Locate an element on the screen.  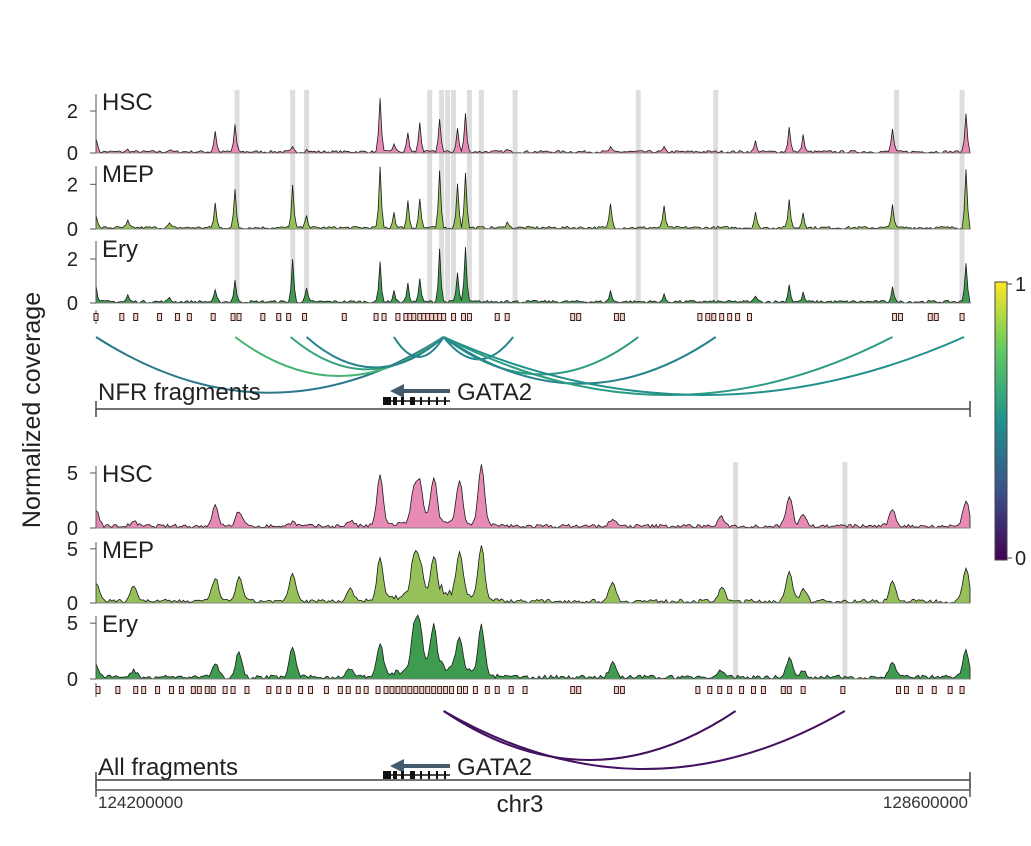
x-tick-end: 128600000 is located at coordinates (925, 802).